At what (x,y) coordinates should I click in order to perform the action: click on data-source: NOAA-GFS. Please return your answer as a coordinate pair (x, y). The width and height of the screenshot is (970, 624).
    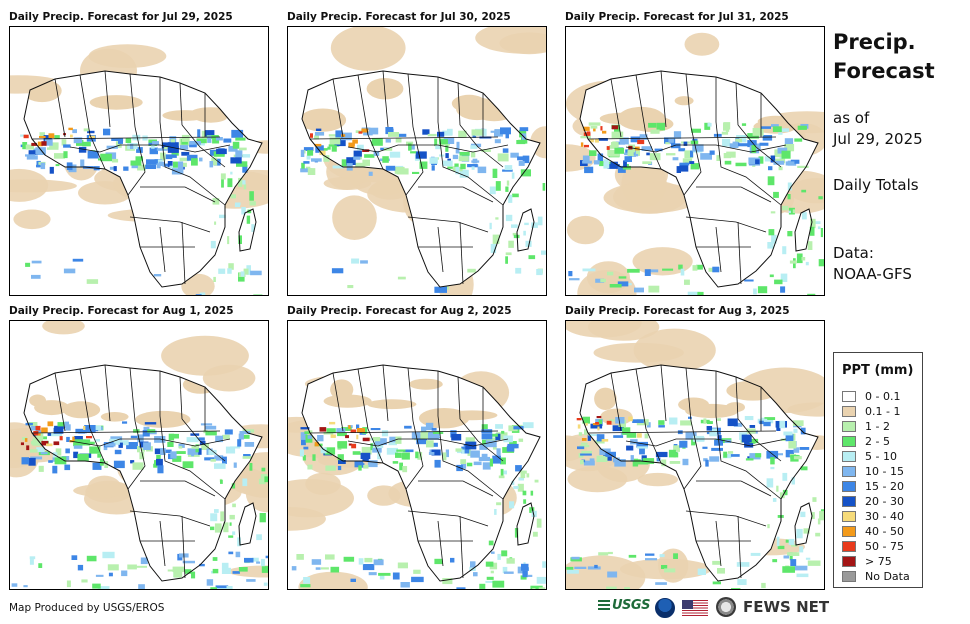
    Looking at the image, I should click on (872, 274).